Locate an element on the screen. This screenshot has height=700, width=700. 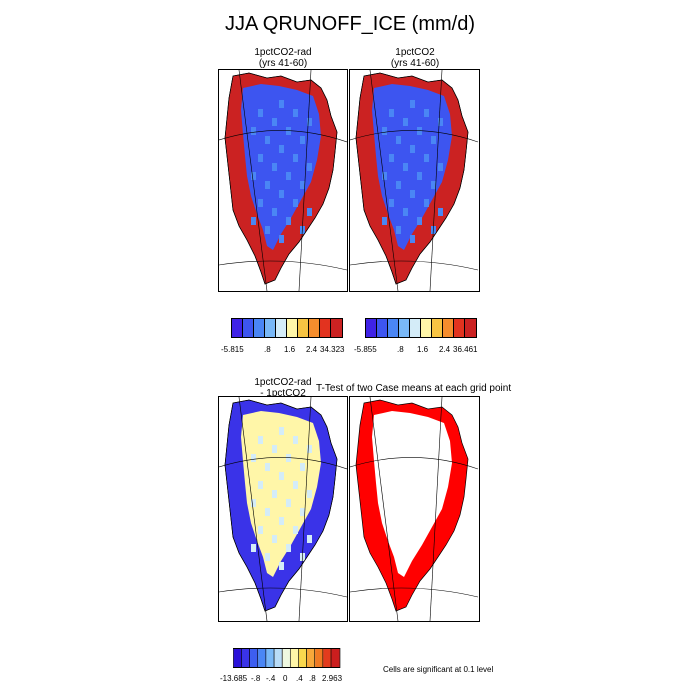
significance-note: Cells are significant at 0.1 level is located at coordinates (438, 669).